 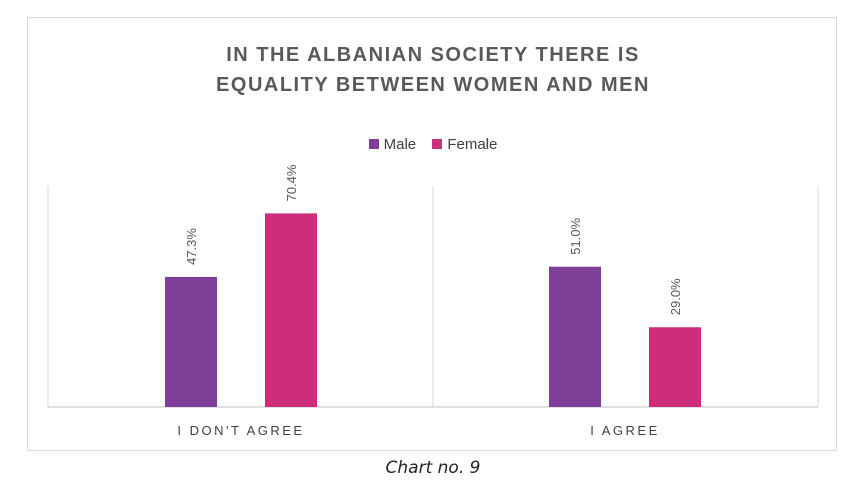 What do you see at coordinates (433, 468) in the screenshot?
I see `chart-caption: Chart no. 9` at bounding box center [433, 468].